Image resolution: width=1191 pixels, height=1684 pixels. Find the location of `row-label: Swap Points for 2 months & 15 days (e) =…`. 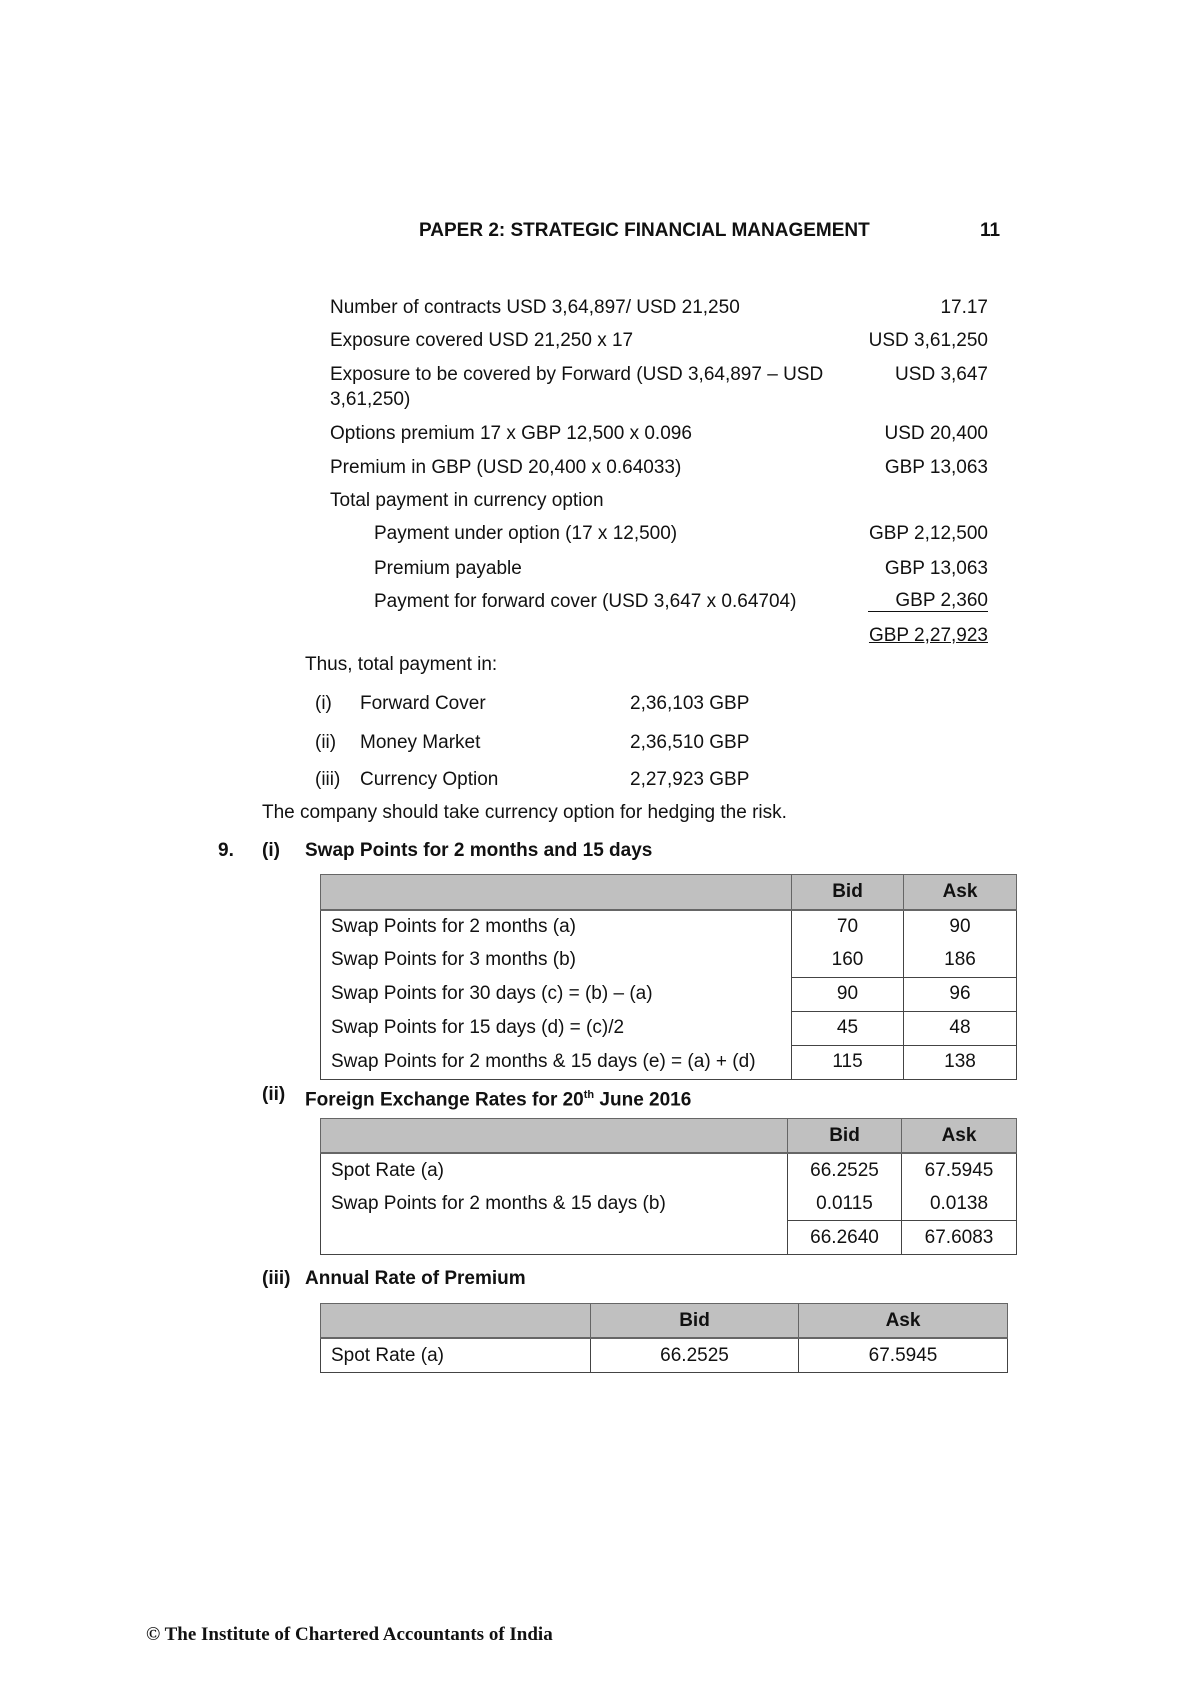

row-label: Swap Points for 2 months & 15 days (e) =… is located at coordinates (556, 1062).